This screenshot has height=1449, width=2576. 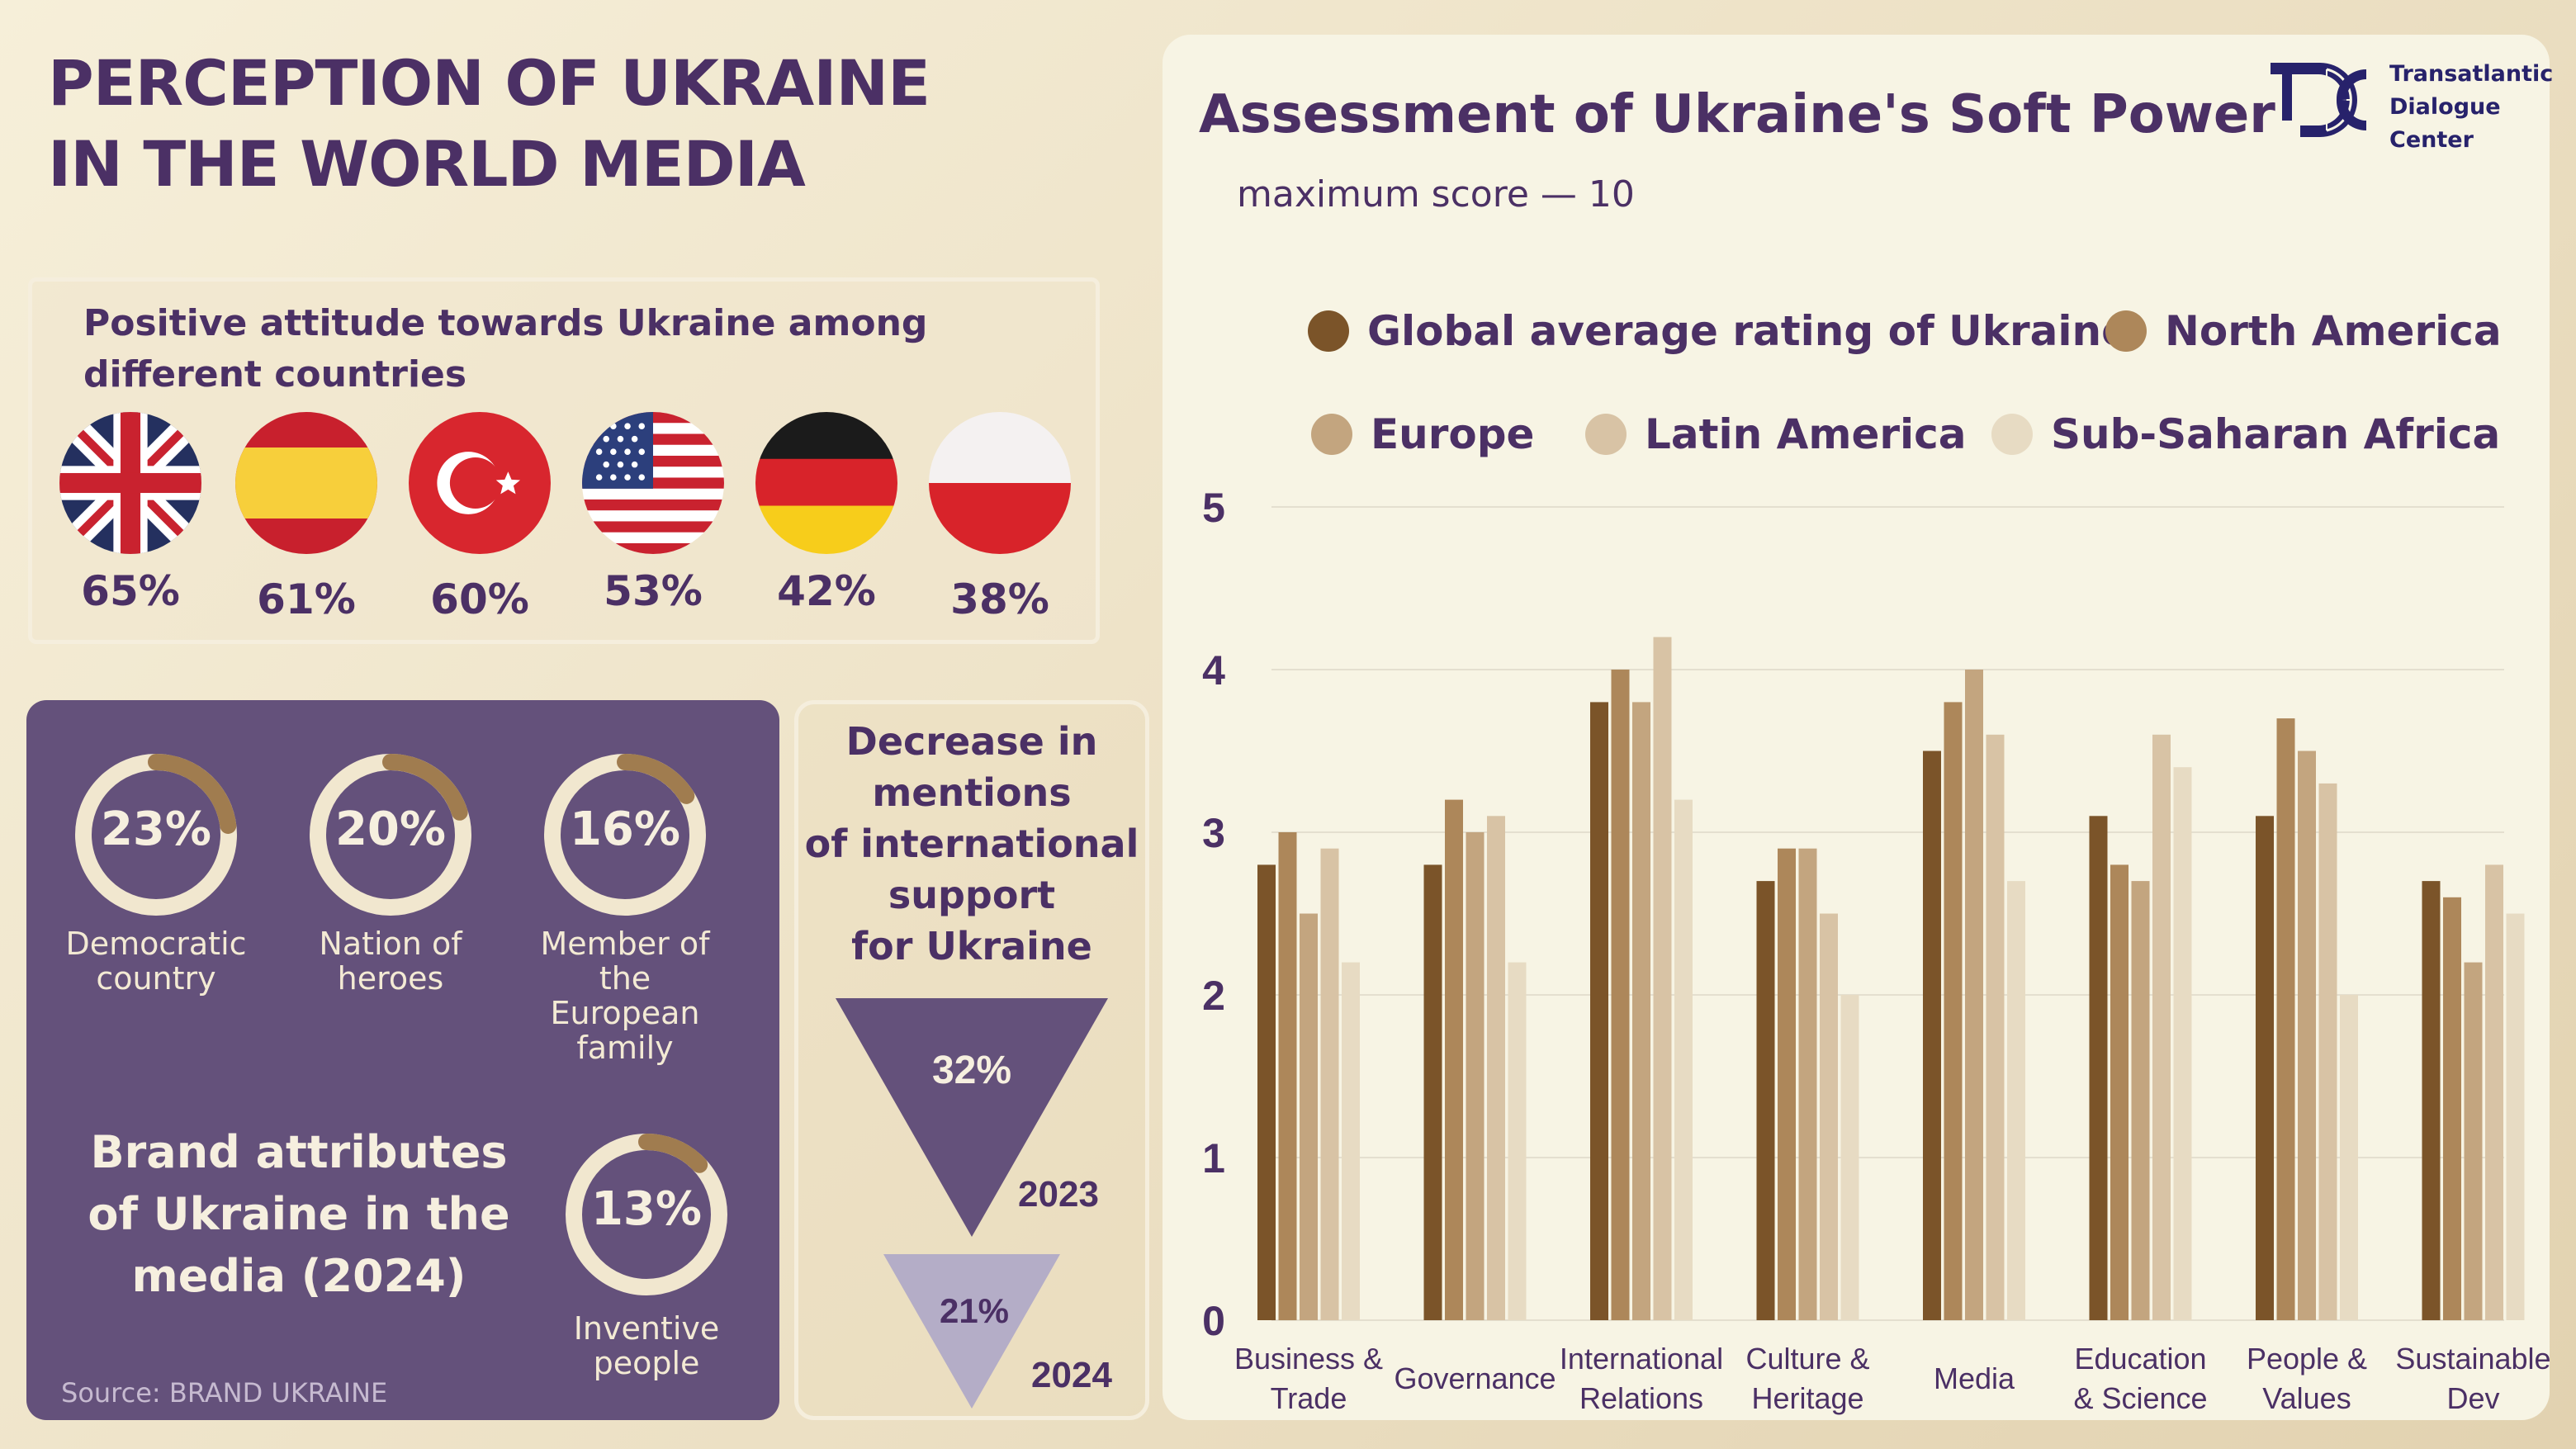 What do you see at coordinates (427, 164) in the screenshot?
I see `page-title-line-2: IN THE WORLD MEDIA` at bounding box center [427, 164].